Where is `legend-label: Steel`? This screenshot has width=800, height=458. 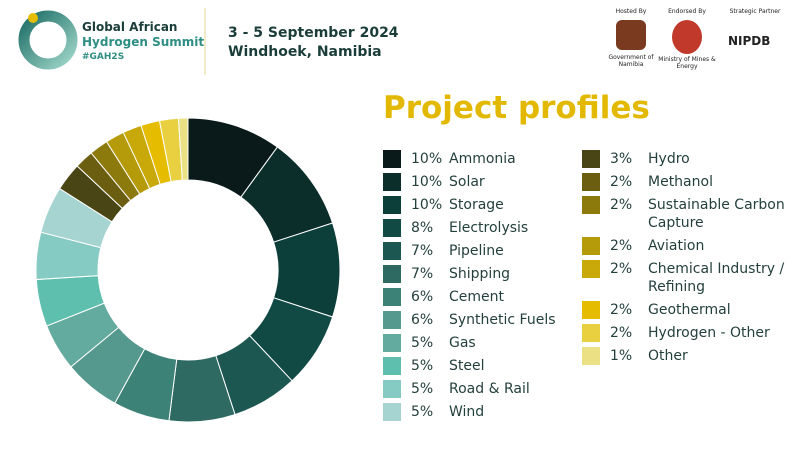
legend-label: Steel is located at coordinates (467, 366).